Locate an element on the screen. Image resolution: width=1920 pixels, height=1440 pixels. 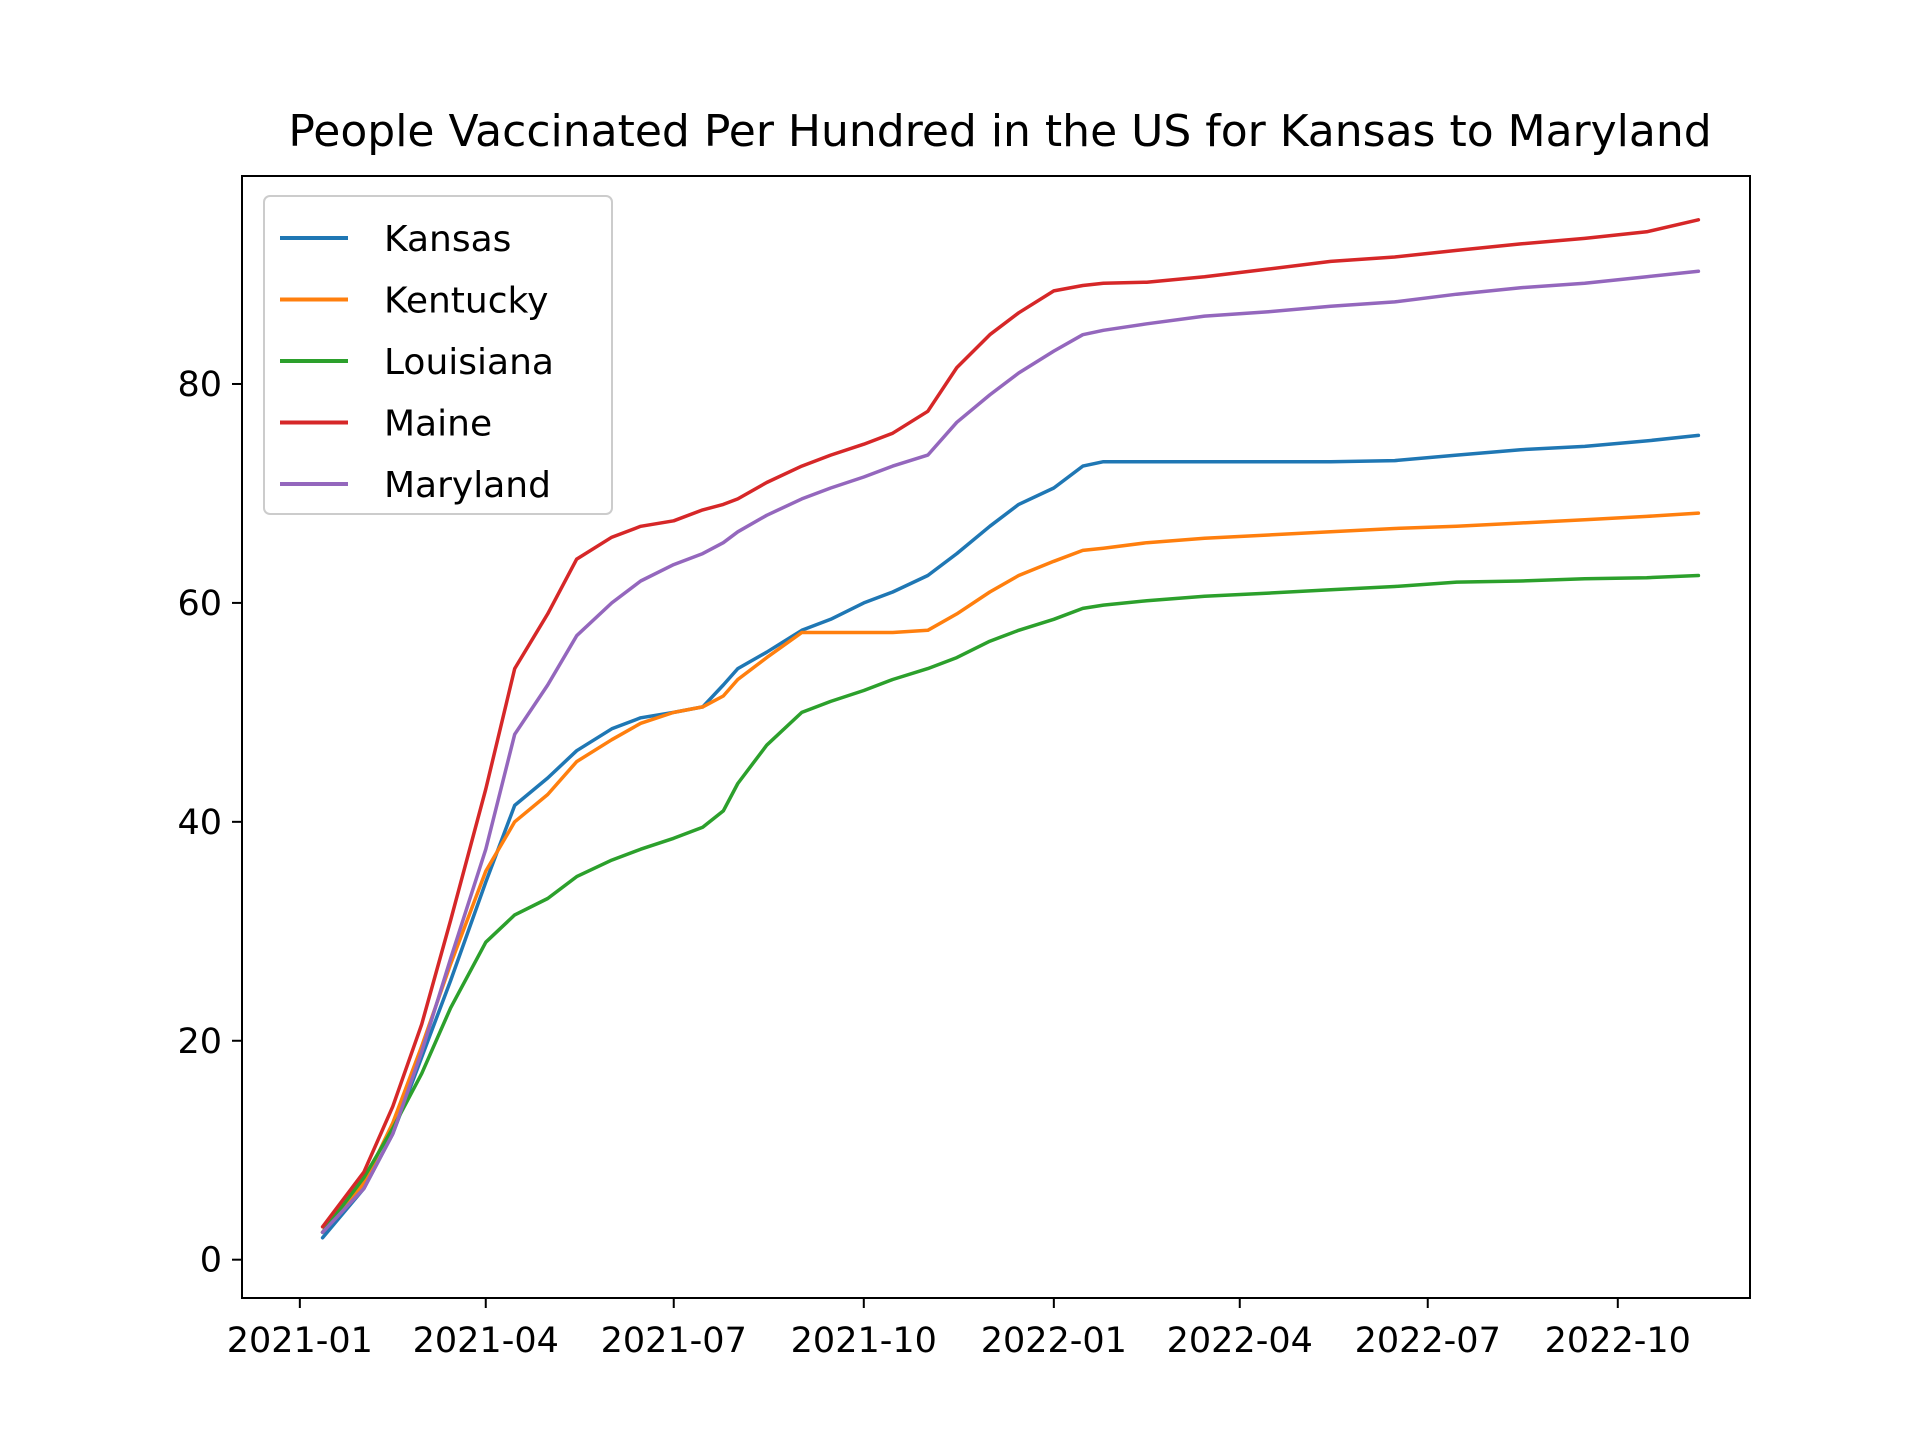
legend-label-louisiana: Louisiana is located at coordinates (469, 362).